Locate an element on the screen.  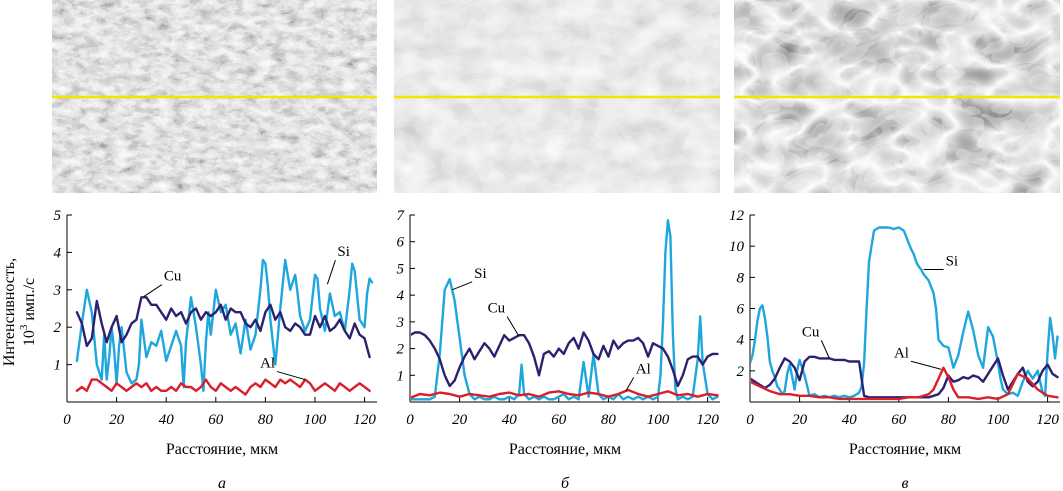
y-axis-label: Интенсивность, 103 имп./с is located at coordinates (19, 312).